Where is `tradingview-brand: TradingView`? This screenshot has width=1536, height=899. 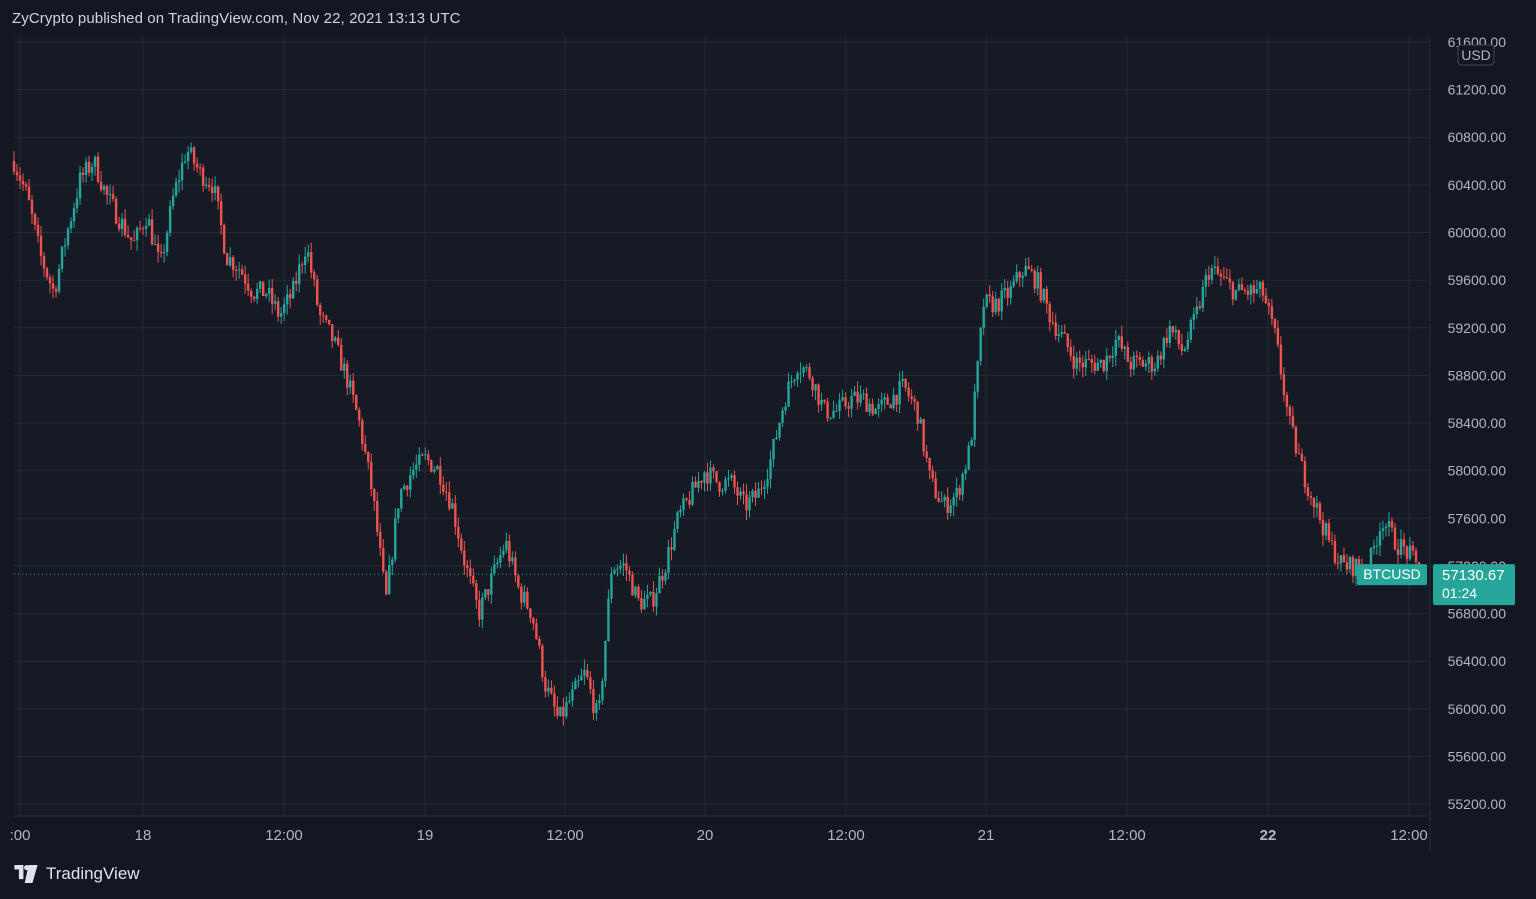 tradingview-brand: TradingView is located at coordinates (76, 874).